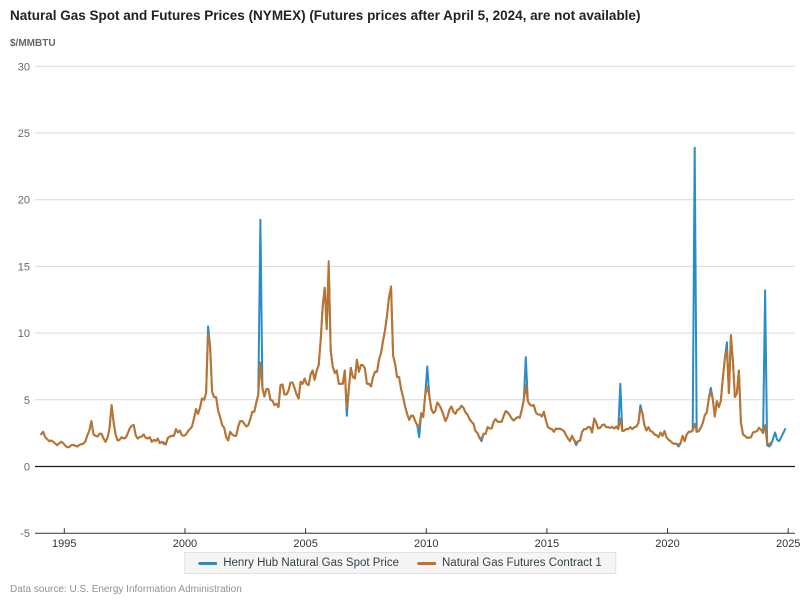  Describe the element at coordinates (426, 563) in the screenshot. I see `futures-line-swatch-icon` at that location.